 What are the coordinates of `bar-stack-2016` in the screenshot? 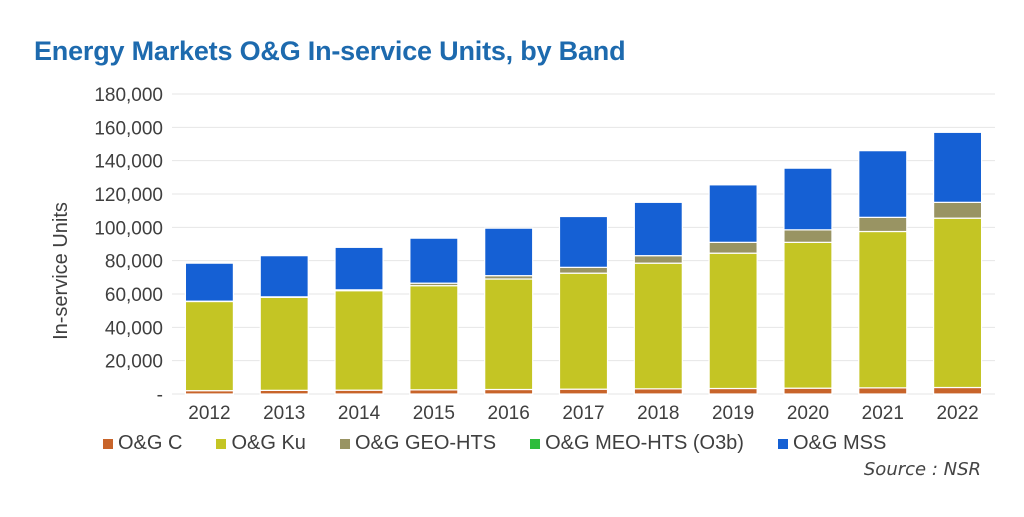 It's located at (509, 311).